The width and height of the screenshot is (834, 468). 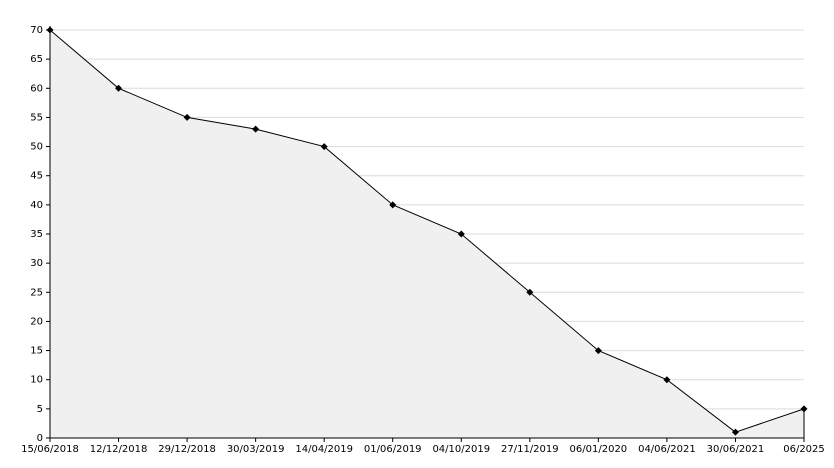 I want to click on y-tick-label: 65, so click(x=36, y=59).